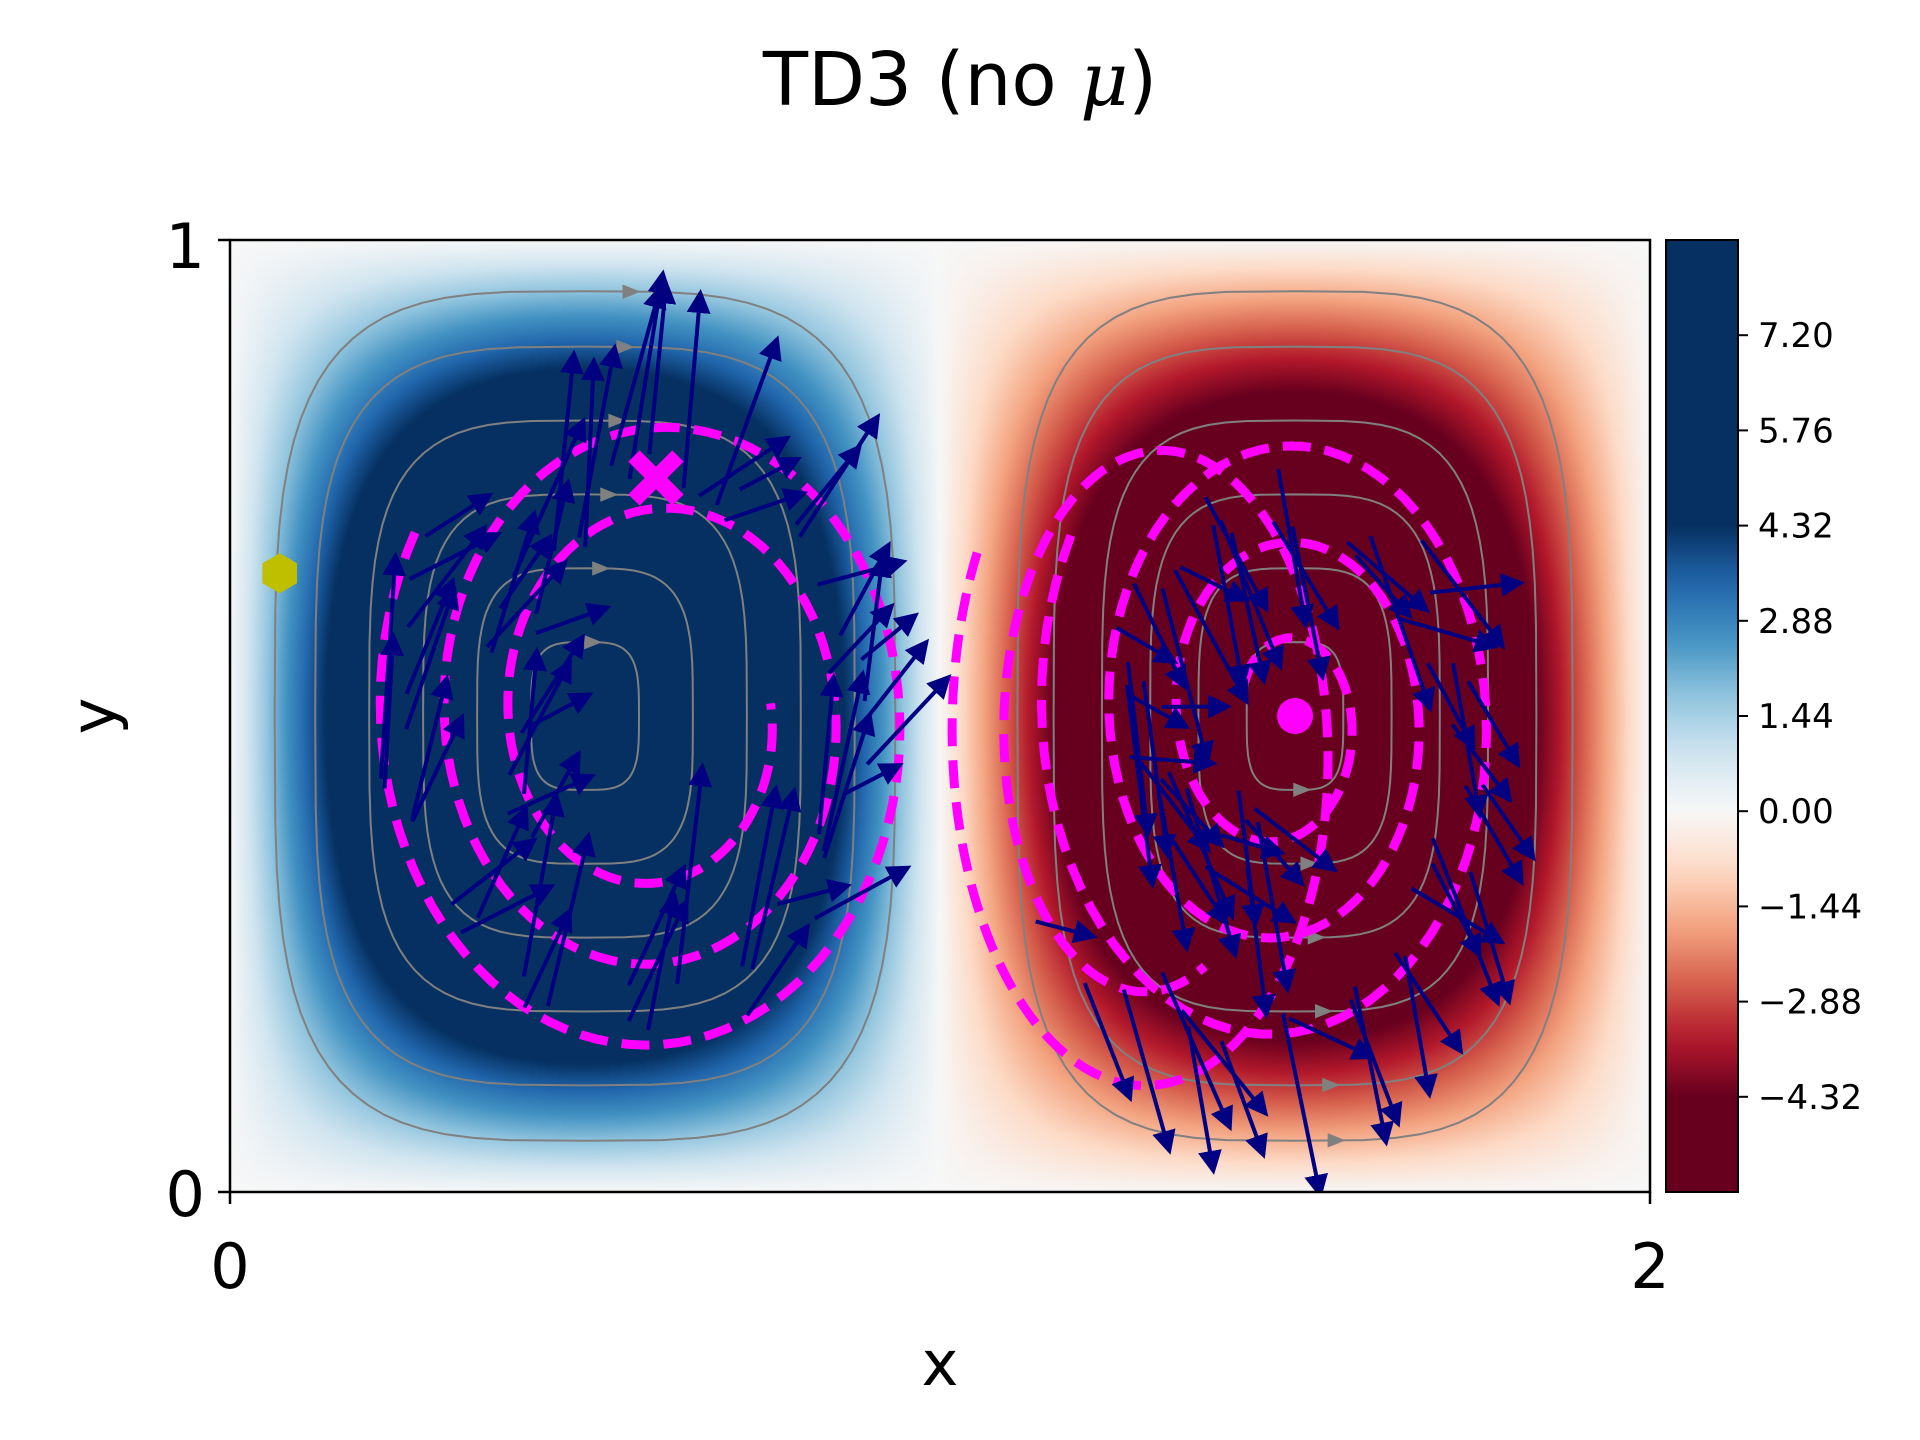 The width and height of the screenshot is (1920, 1440). I want to click on colorbar-tick-label: −4.32, so click(1810, 1098).